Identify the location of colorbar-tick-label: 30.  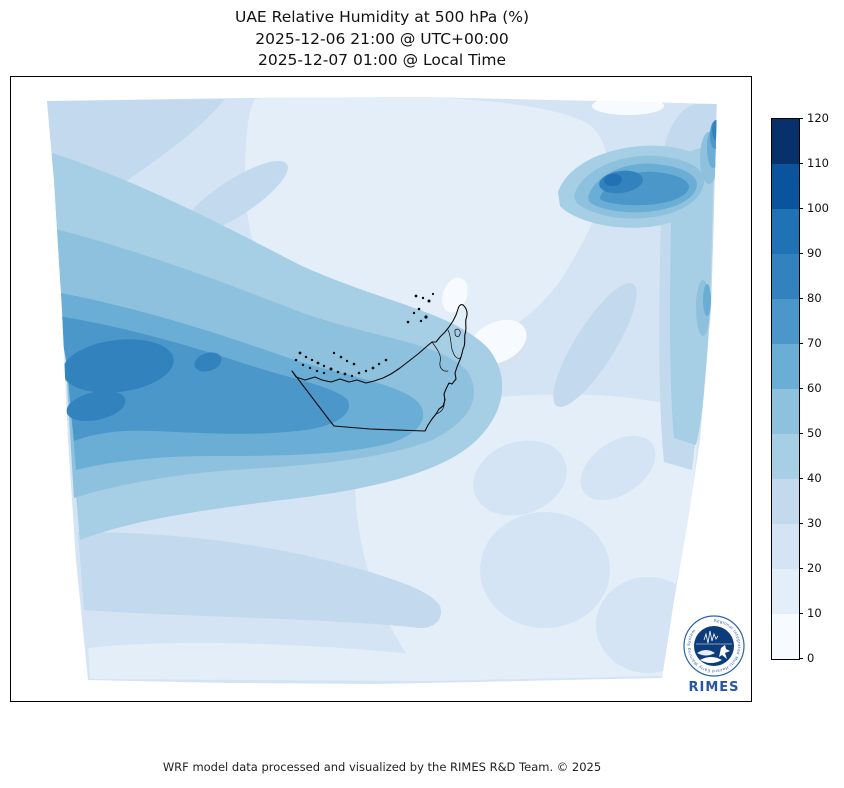
(814, 523).